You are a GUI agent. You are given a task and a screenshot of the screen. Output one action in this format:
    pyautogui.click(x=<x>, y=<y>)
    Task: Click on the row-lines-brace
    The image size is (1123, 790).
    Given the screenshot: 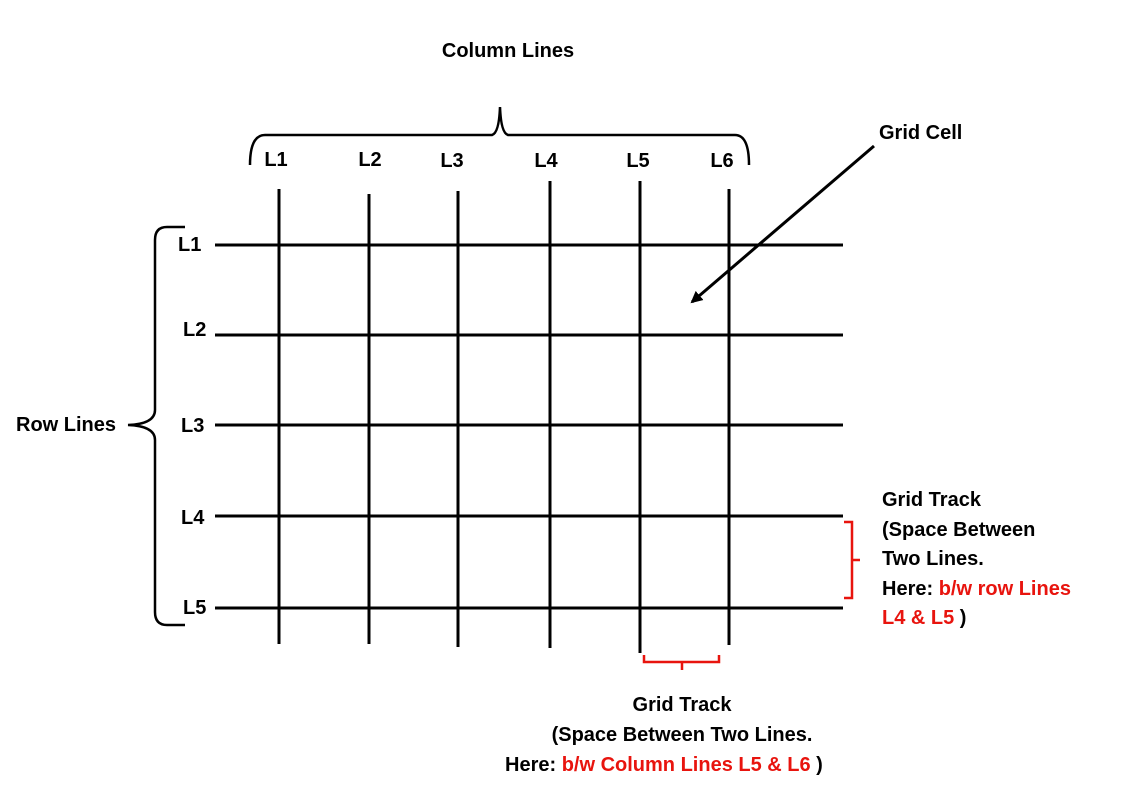 What is the action you would take?
    pyautogui.click(x=156, y=426)
    